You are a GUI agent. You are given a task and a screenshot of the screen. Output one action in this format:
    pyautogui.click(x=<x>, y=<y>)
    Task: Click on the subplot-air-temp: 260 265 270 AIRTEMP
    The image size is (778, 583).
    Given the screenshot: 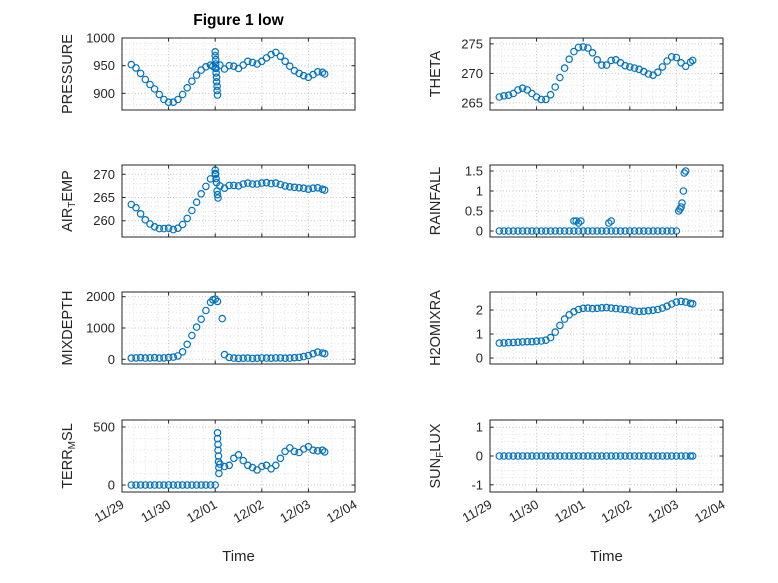 What is the action you would take?
    pyautogui.click(x=196, y=187)
    